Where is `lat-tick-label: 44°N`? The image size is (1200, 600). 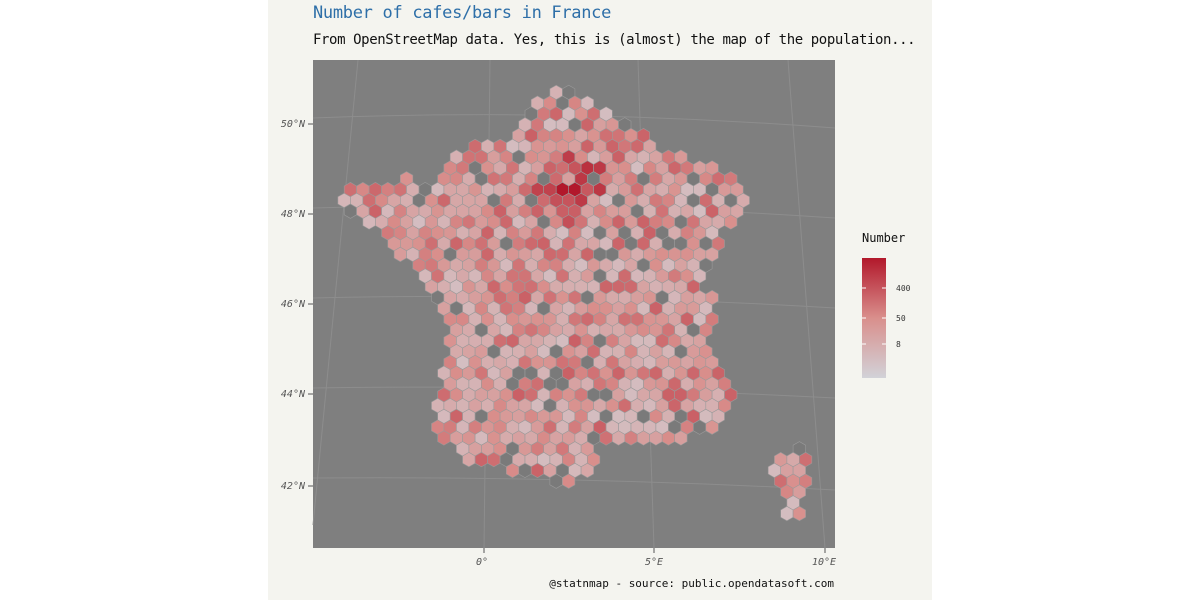 lat-tick-label: 44°N is located at coordinates (293, 394).